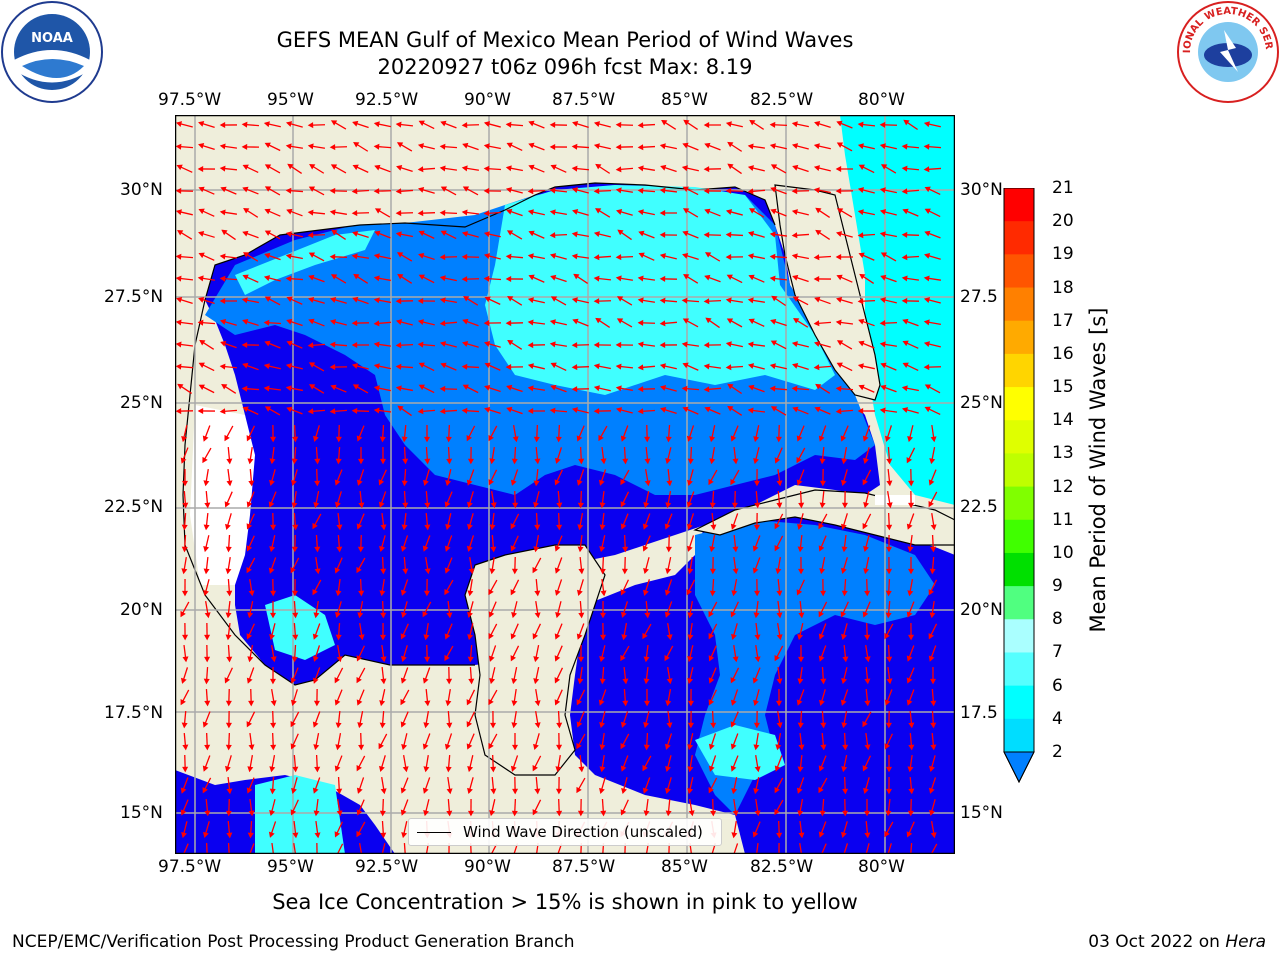  Describe the element at coordinates (1063, 387) in the screenshot. I see `colorbar-tick-label: 15` at that location.